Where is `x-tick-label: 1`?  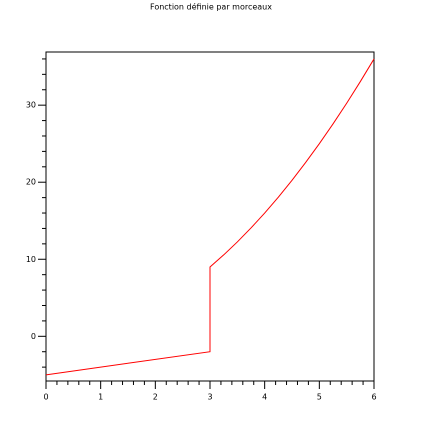
x-tick-label: 1 is located at coordinates (100, 397).